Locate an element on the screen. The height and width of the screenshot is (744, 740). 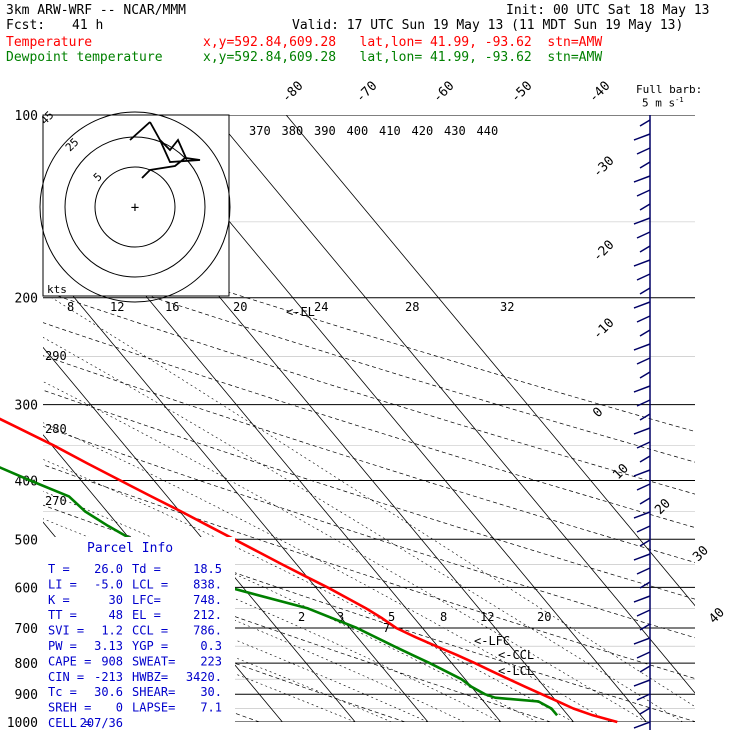
temp-tick-right: -10 is located at coordinates (603, 329).